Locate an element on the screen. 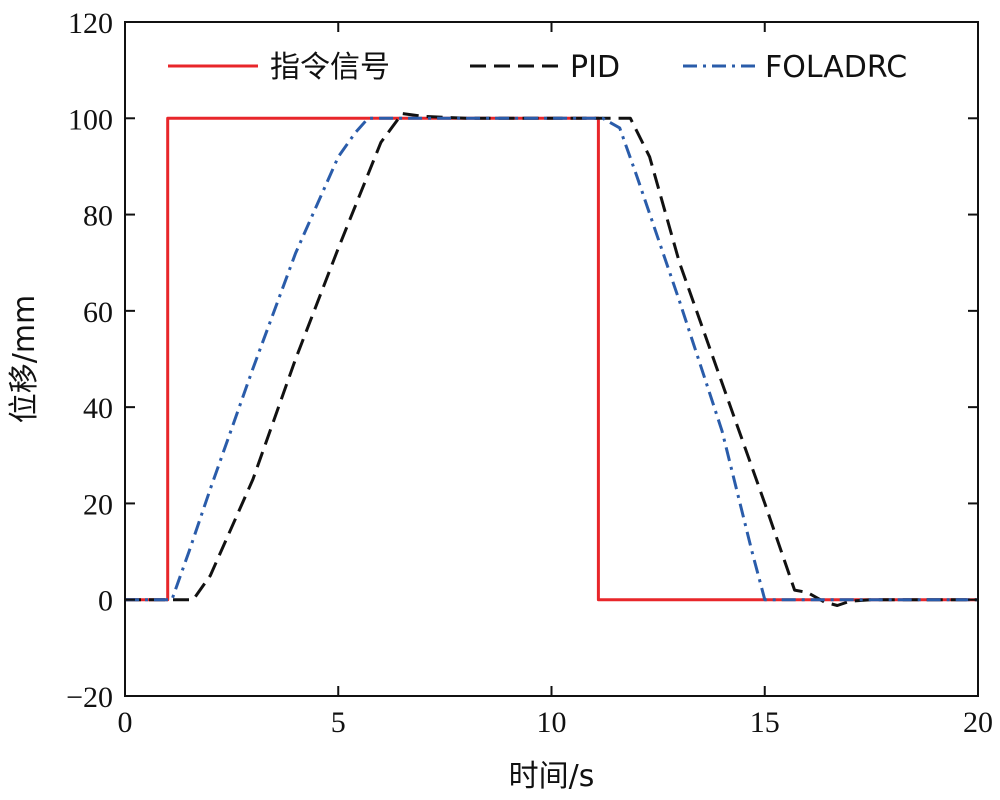  y-tick-label: 100 is located at coordinates (90, 119).